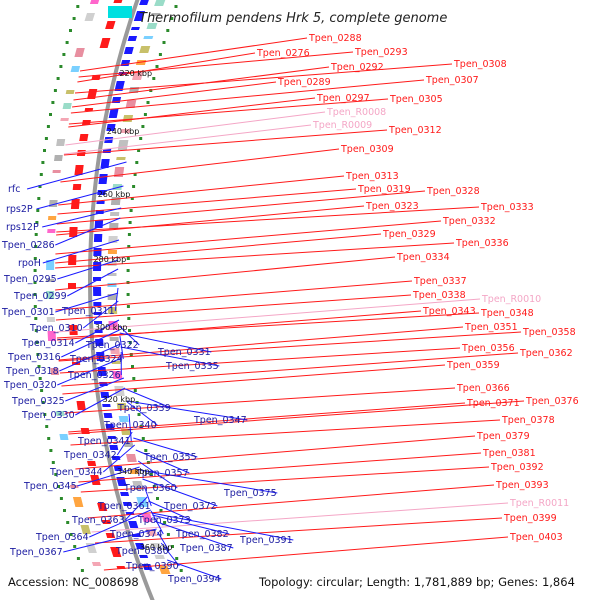 The height and width of the screenshot is (600, 600). What do you see at coordinates (473, 365) in the screenshot?
I see `gene-label: Tpen_0359` at bounding box center [473, 365].